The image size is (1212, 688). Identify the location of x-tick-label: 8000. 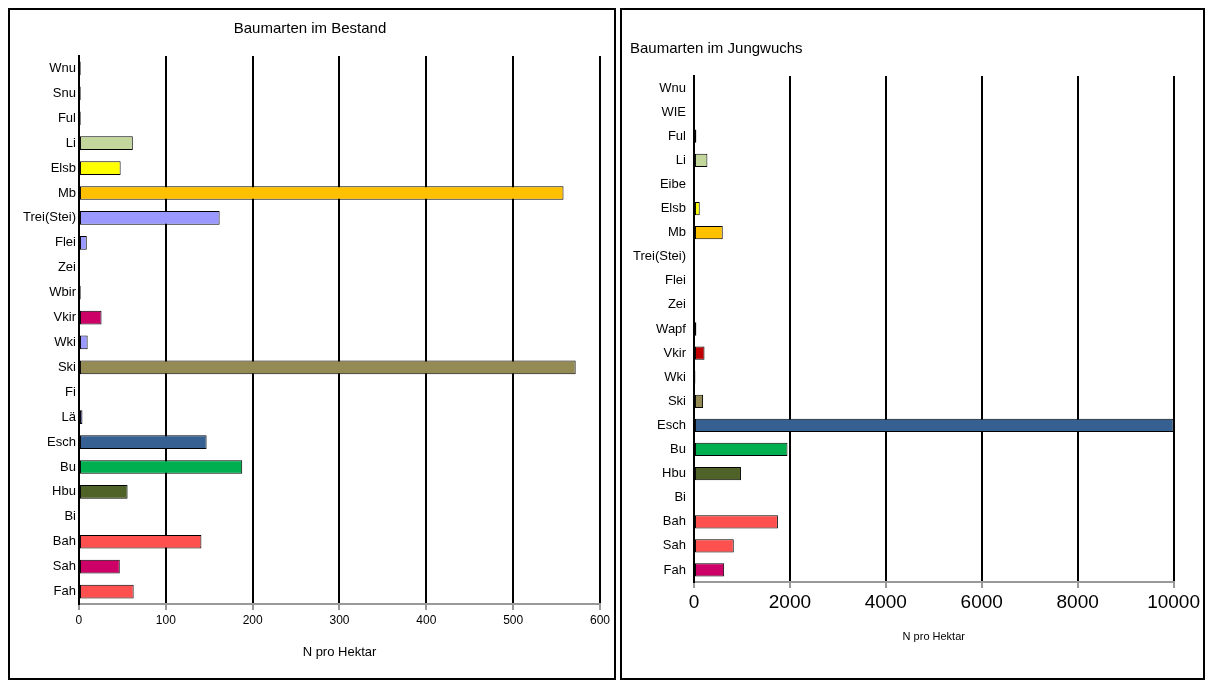
(1077, 601).